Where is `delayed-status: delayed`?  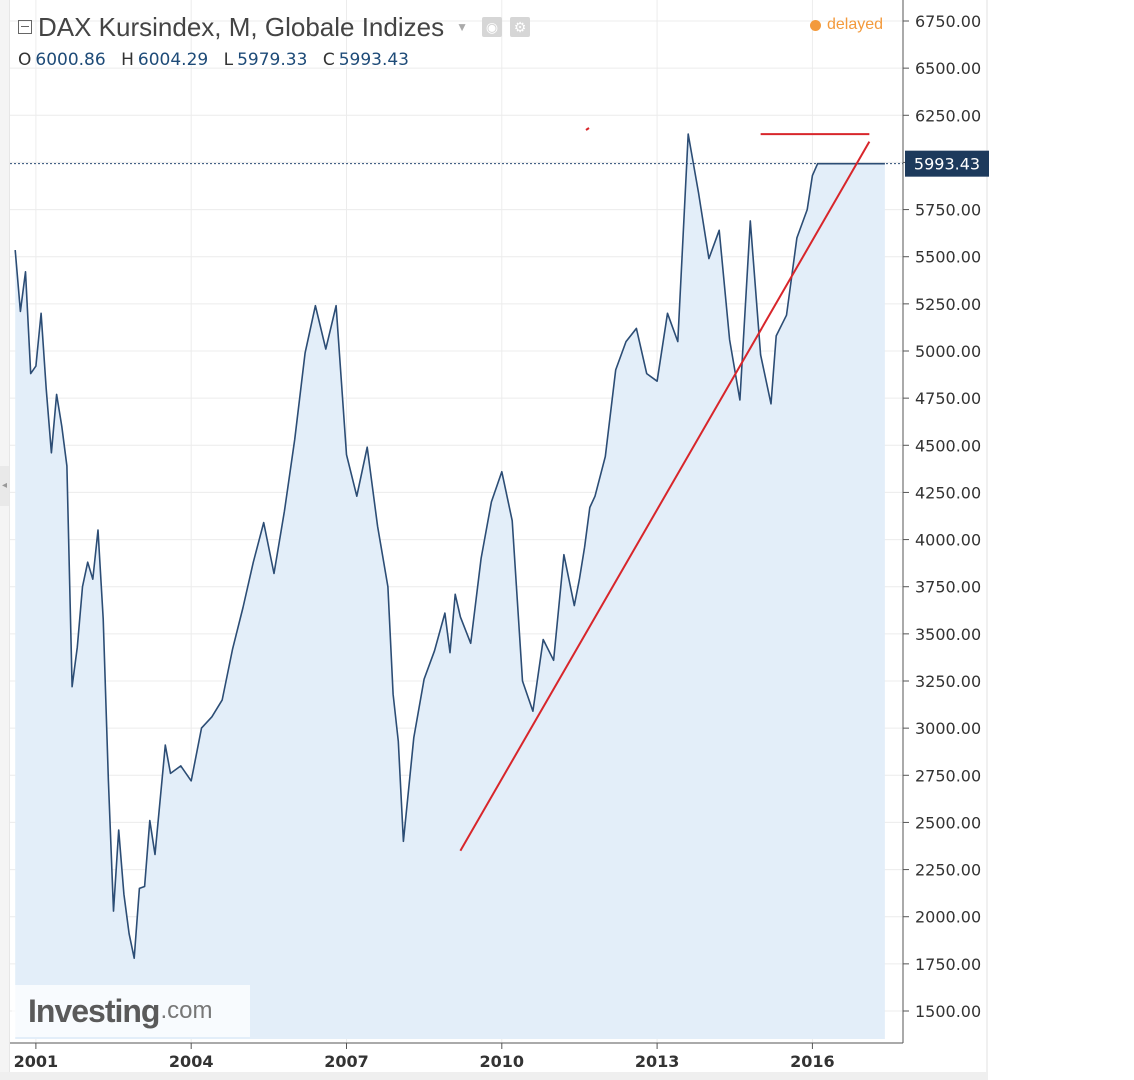 delayed-status: delayed is located at coordinates (846, 25).